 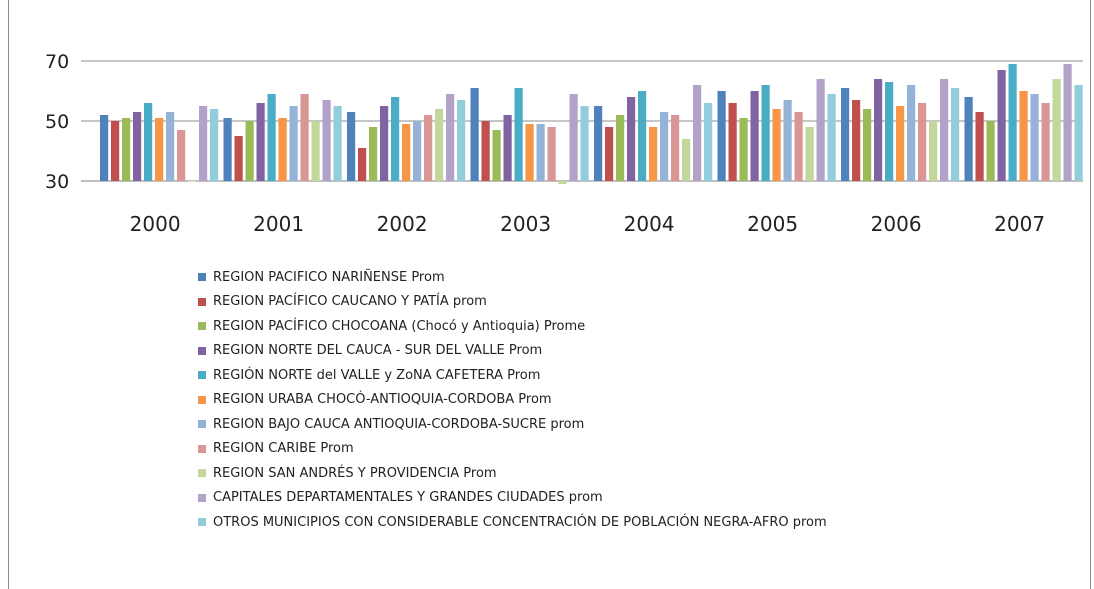 I want to click on legend-item: REGION PACÍFICO CAUCANO Y PATÍA prom, so click(x=512, y=302).